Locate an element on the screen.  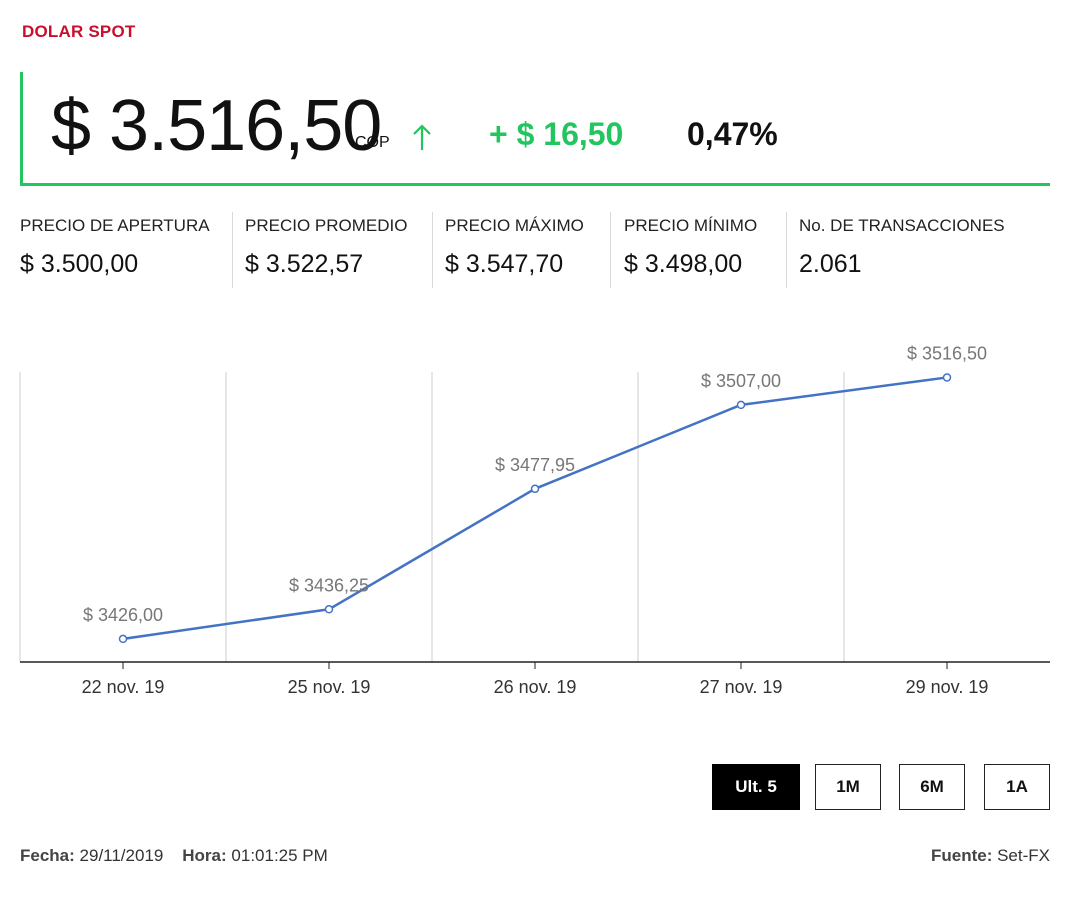
stat-label: No. DE TRANSACCIONES is located at coordinates (902, 225).